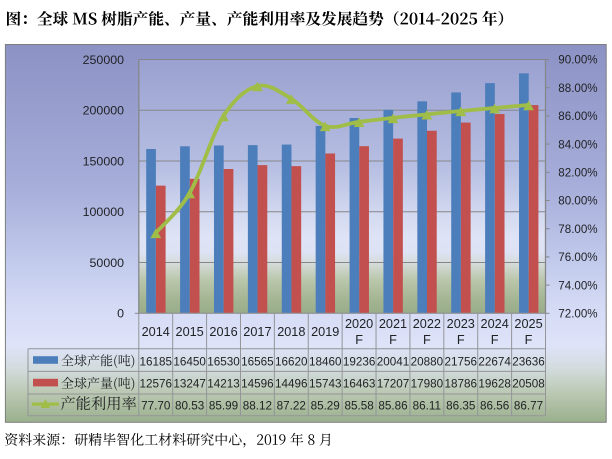  What do you see at coordinates (577, 229) in the screenshot?
I see `svg-text: 78.00%` at bounding box center [577, 229].